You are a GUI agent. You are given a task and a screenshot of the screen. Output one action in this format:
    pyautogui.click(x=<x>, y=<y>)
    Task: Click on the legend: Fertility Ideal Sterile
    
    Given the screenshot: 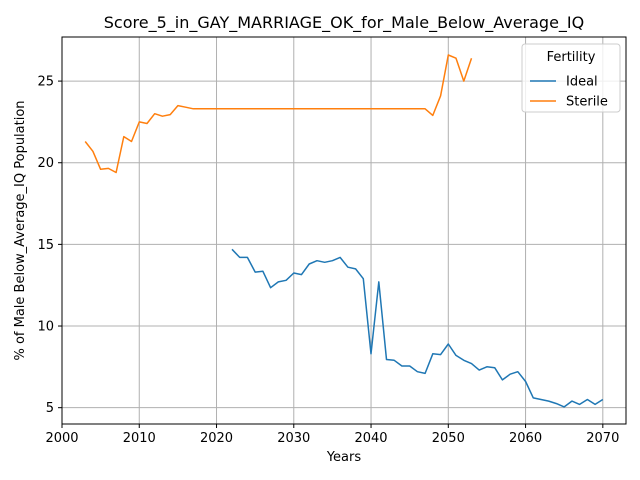 What is the action you would take?
    pyautogui.click(x=571, y=78)
    